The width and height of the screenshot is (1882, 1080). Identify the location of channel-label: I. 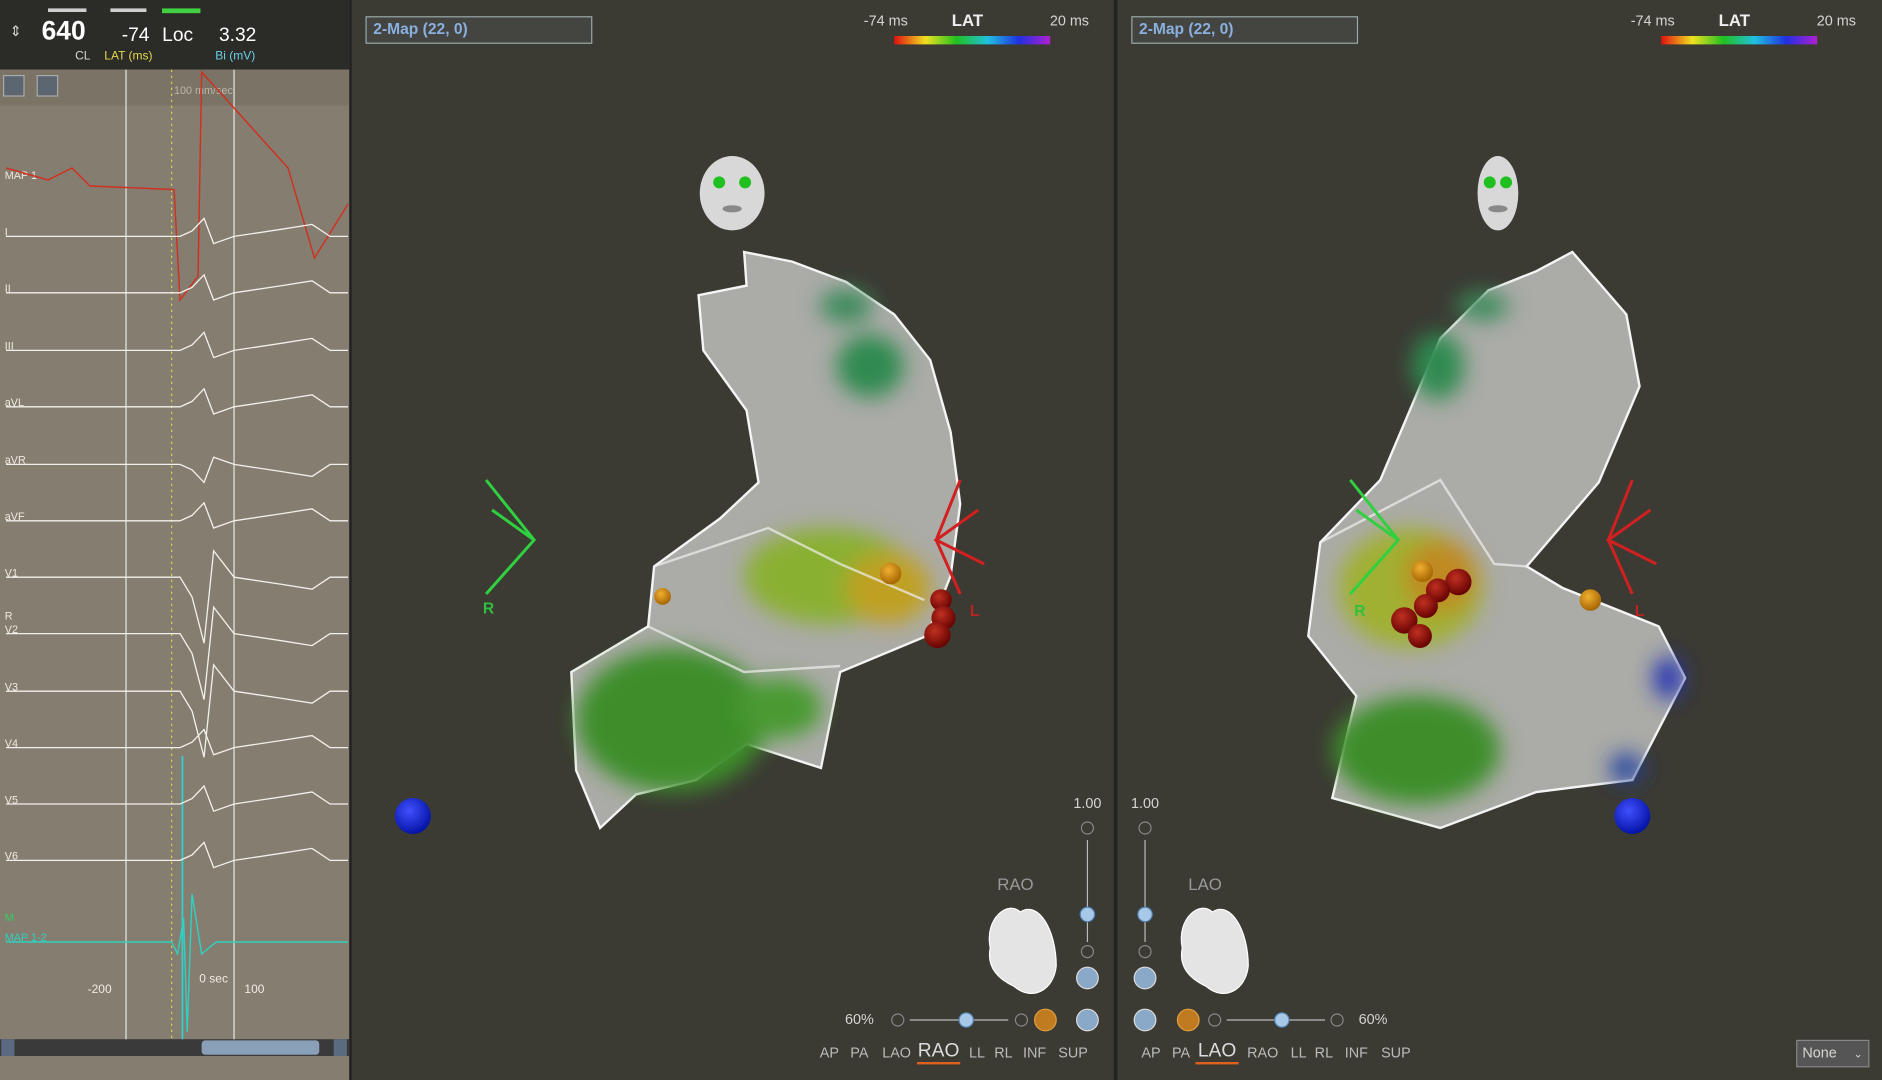
(6, 233).